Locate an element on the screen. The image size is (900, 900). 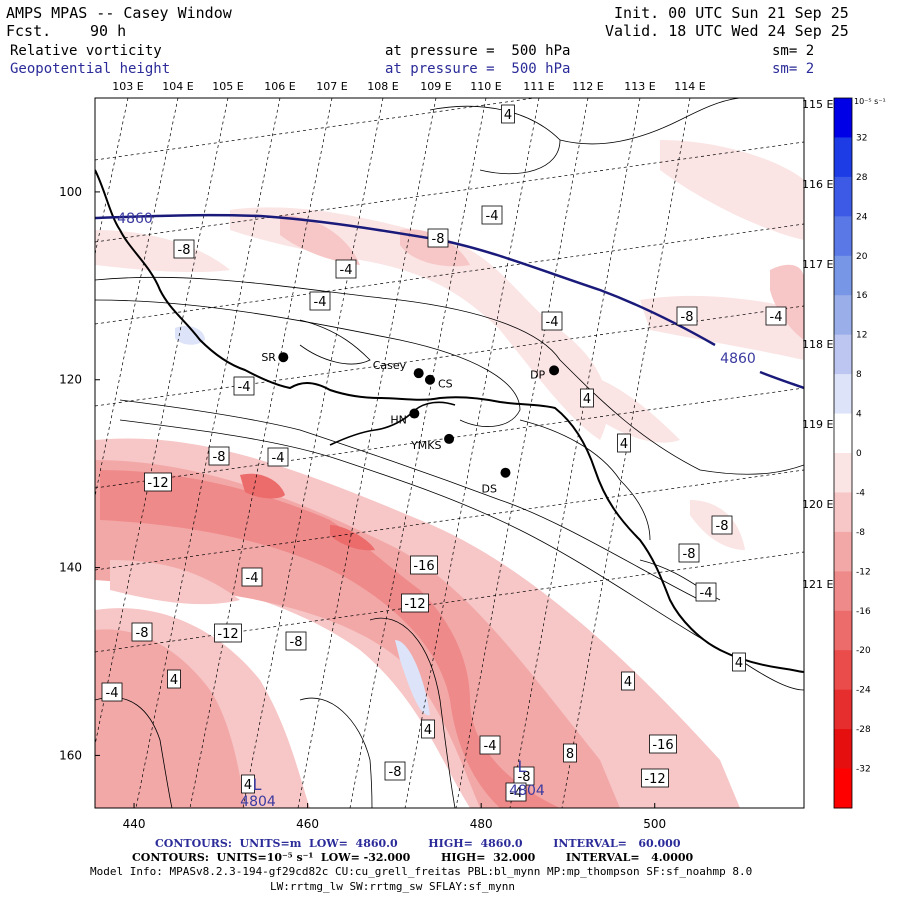
colorbar-label: 4 is located at coordinates (859, 415).